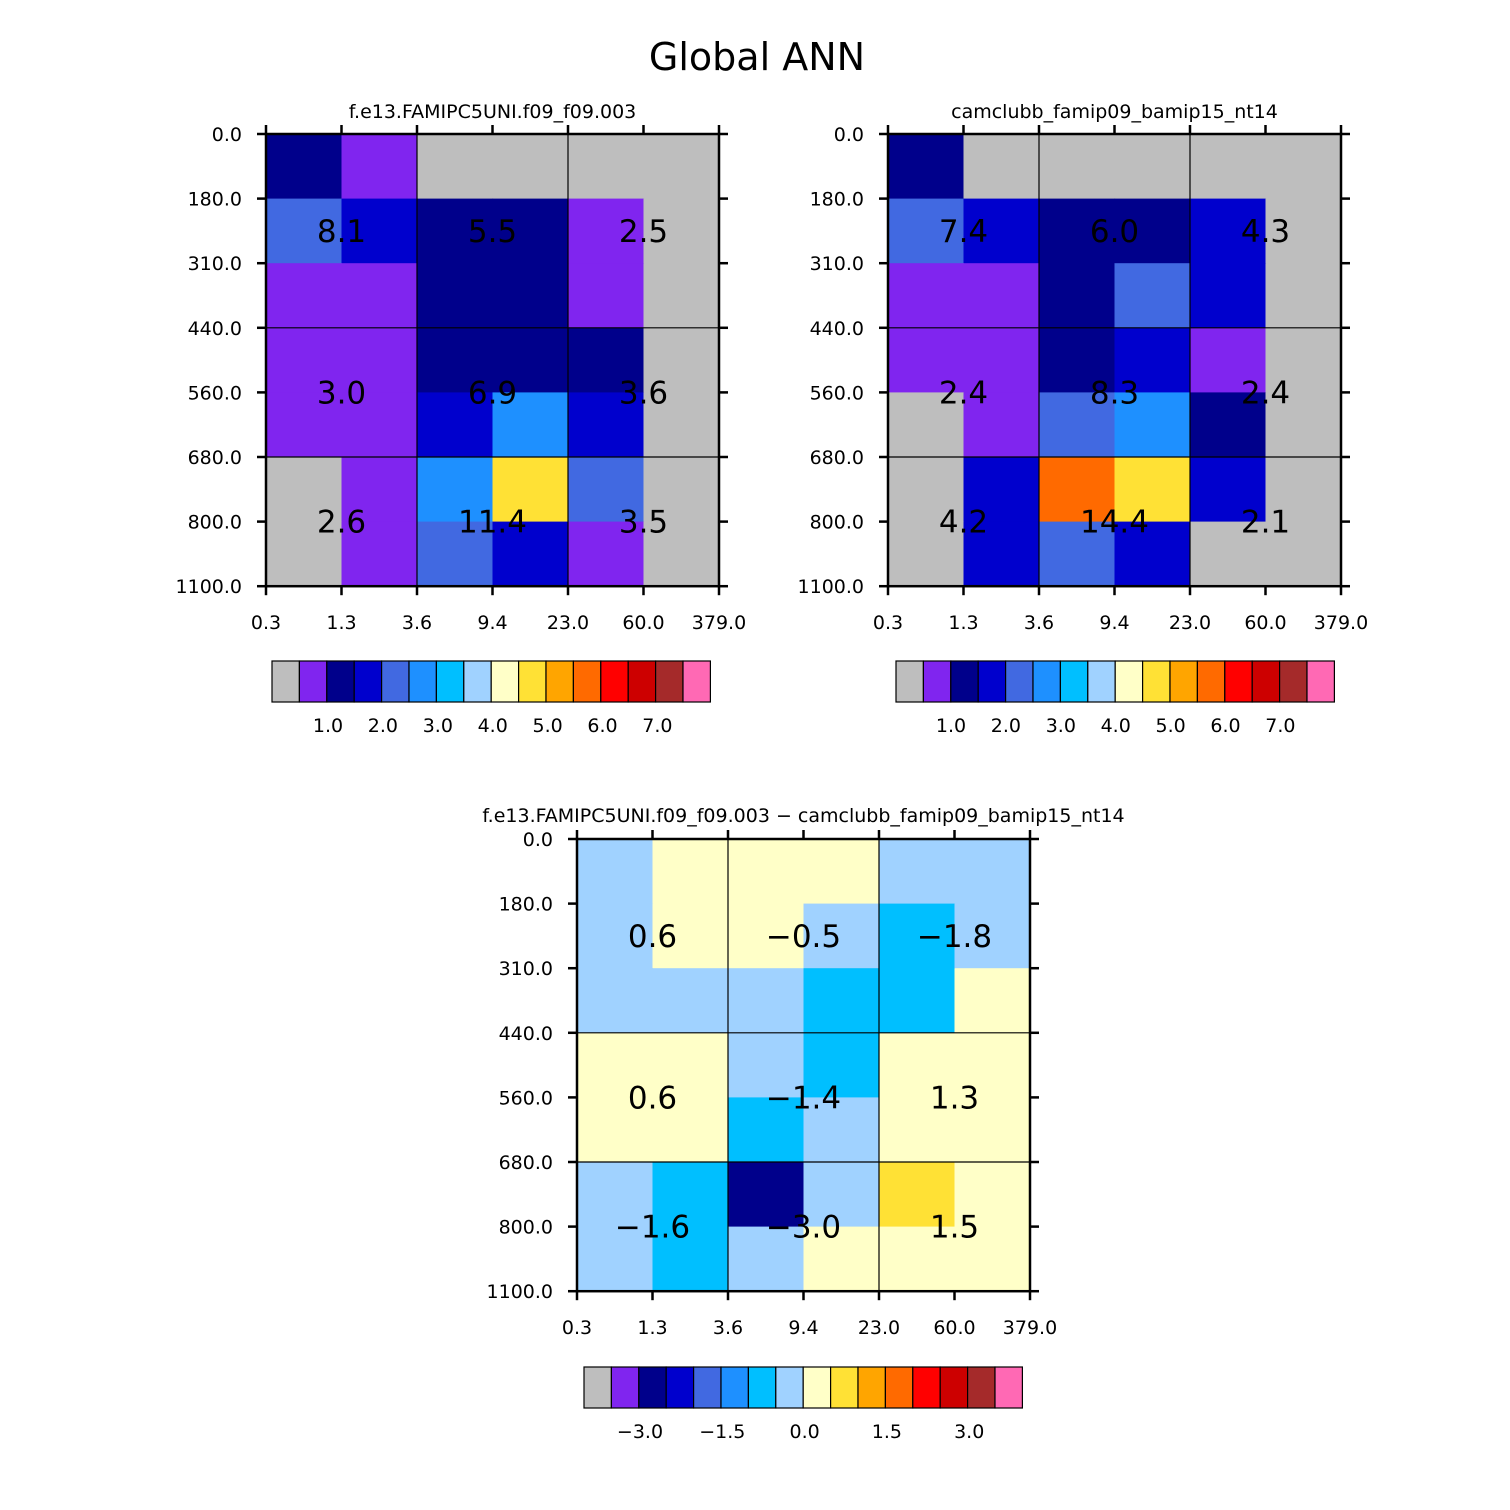 The height and width of the screenshot is (1510, 1510). I want to click on colorbar-label: 5.0, so click(547, 726).